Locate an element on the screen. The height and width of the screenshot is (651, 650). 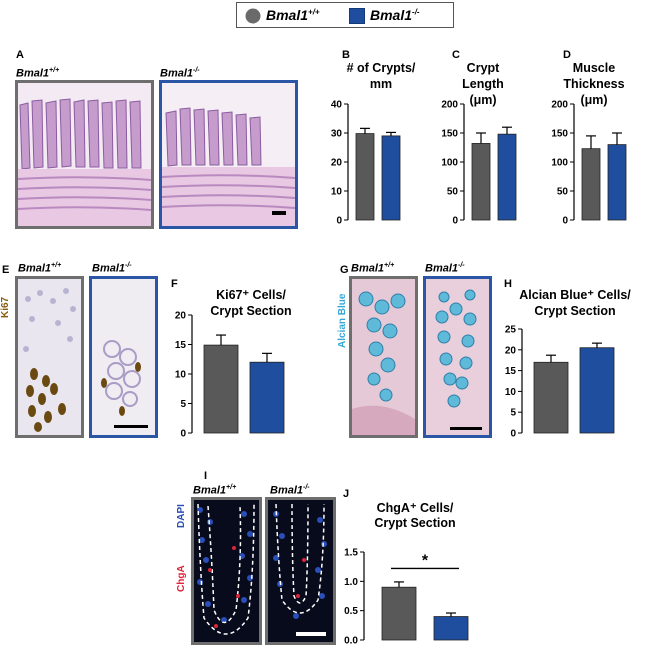
chart-title-line: # of Crypts/ is located at coordinates (381, 68).